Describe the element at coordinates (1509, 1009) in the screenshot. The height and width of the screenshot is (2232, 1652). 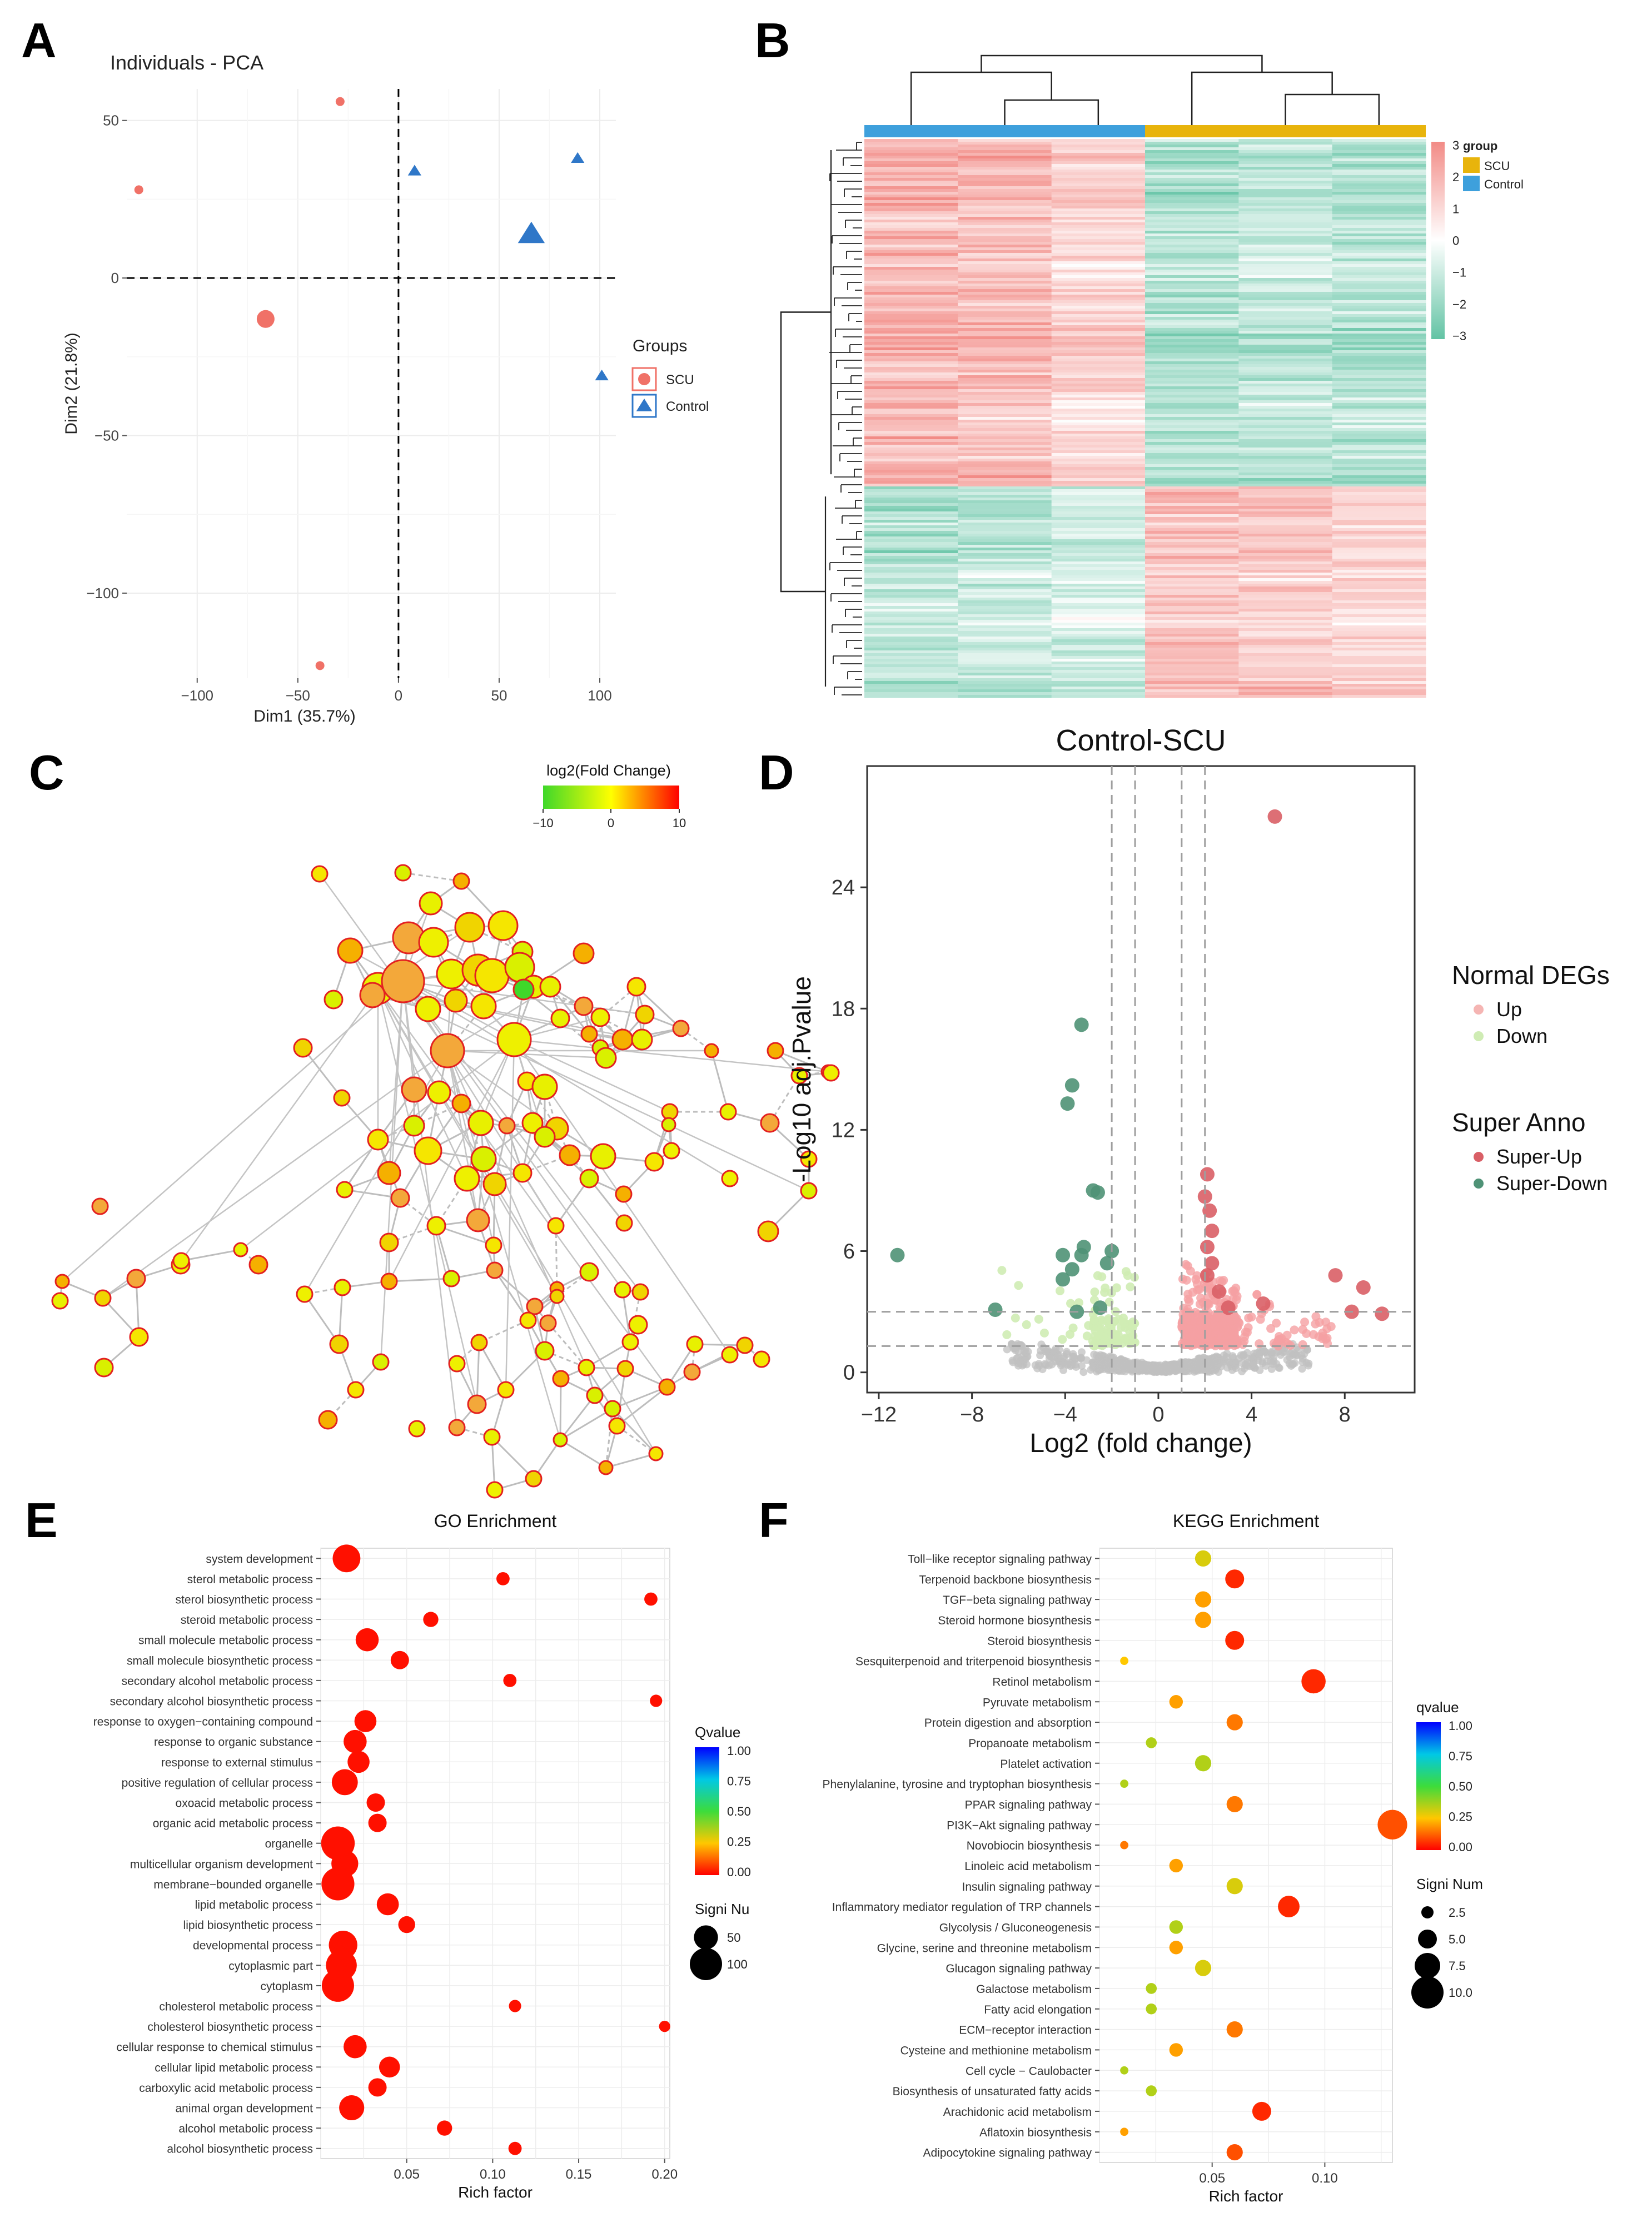
I see `volcano-legend-label: Up` at that location.